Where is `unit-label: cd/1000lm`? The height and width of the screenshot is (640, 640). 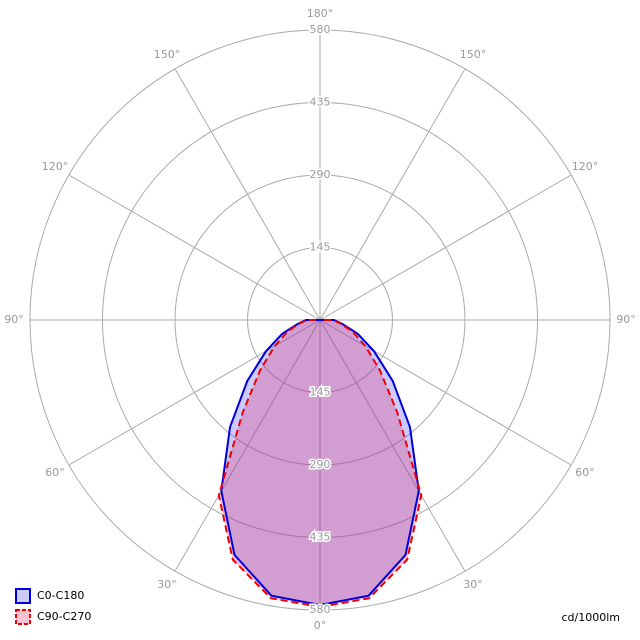
unit-label: cd/1000lm is located at coordinates (590, 617).